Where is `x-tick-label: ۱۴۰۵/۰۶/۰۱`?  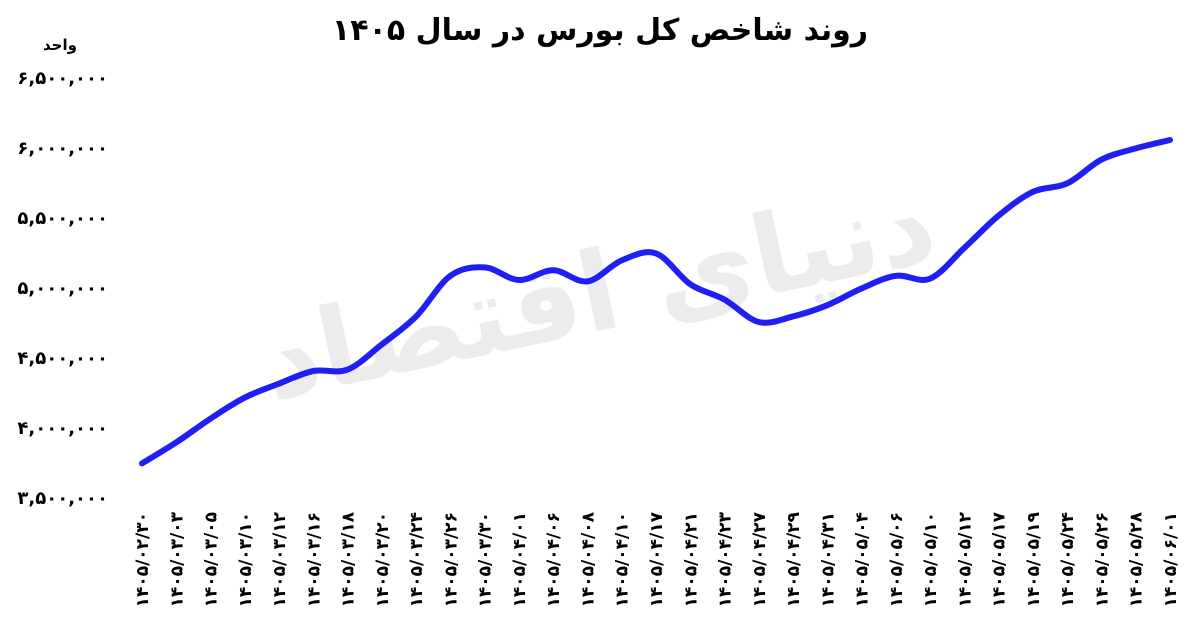
x-tick-label: ۱۴۰۵/۰۶/۰۱ is located at coordinates (1171, 559).